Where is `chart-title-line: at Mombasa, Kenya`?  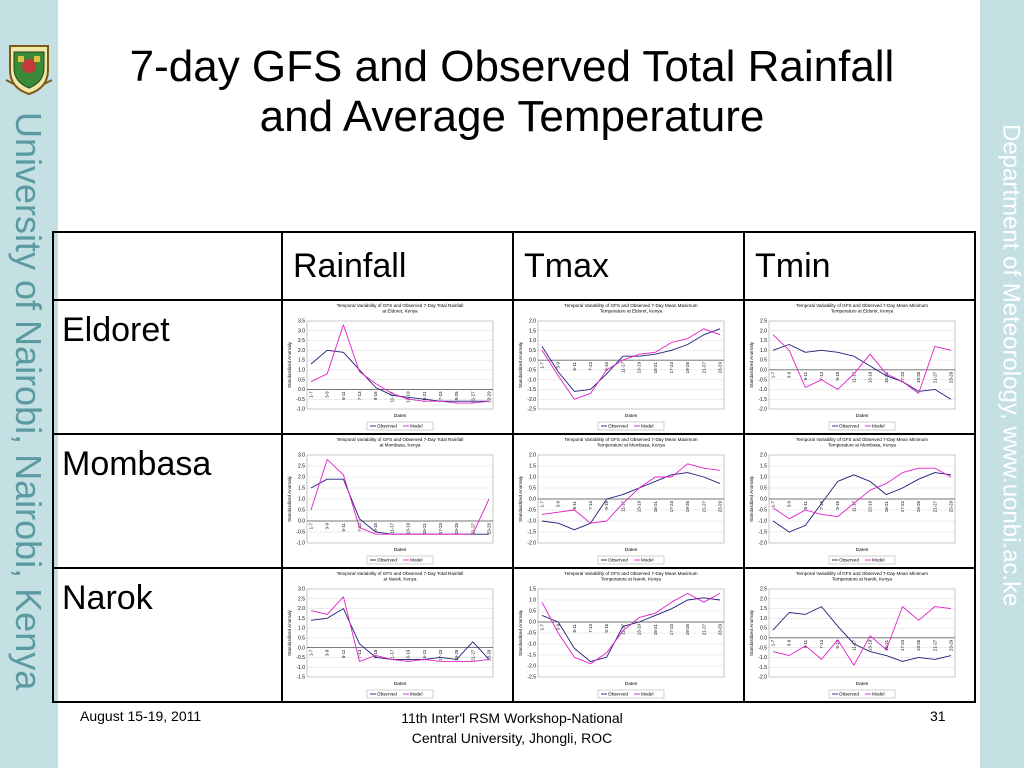
chart-title-line: at Mombasa, Kenya is located at coordinates (400, 445).